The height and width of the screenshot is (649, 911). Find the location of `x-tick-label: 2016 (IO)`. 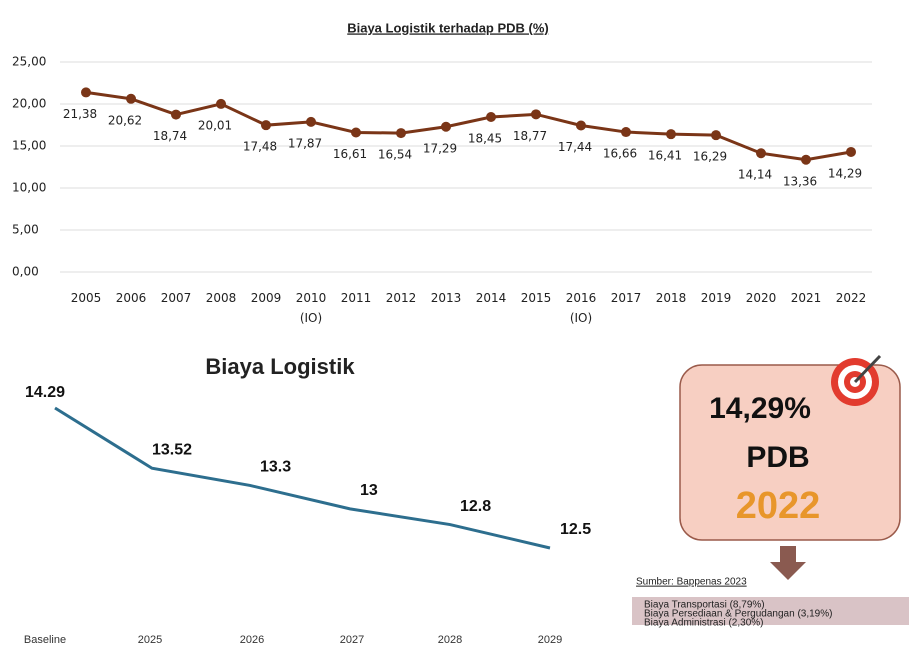

x-tick-label: 2016 (IO) is located at coordinates (581, 308).